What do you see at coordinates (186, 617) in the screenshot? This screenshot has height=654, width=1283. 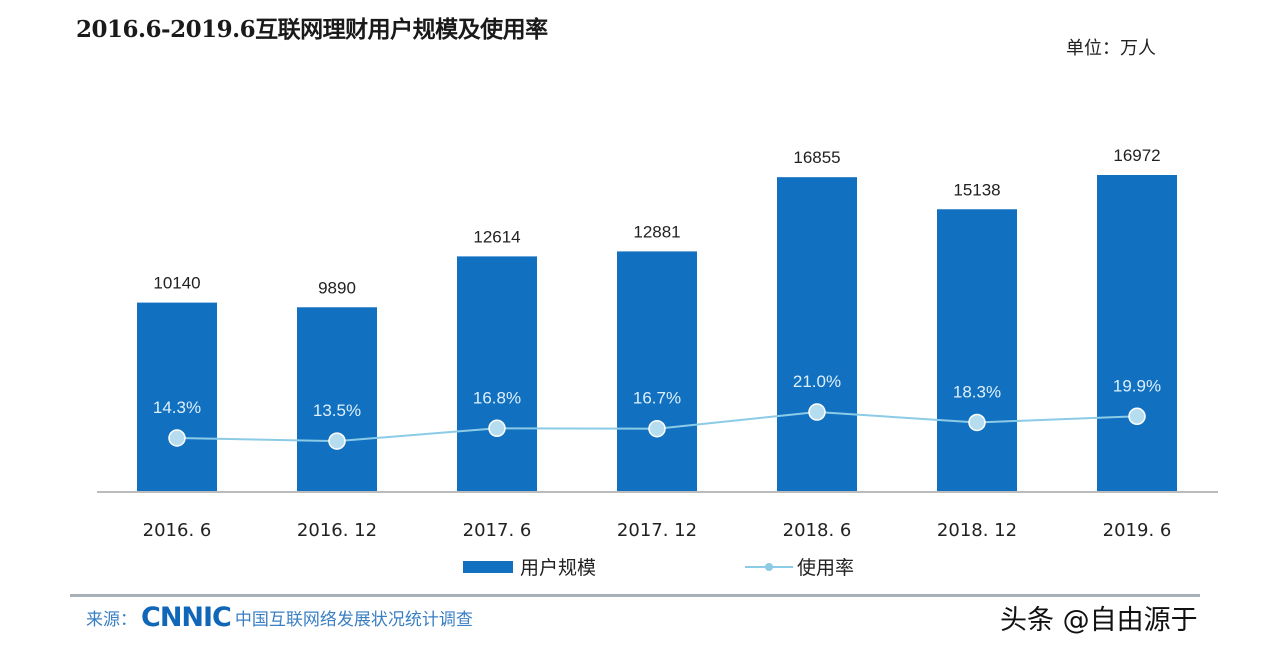 I see `cnnic-logo: CNNIC` at bounding box center [186, 617].